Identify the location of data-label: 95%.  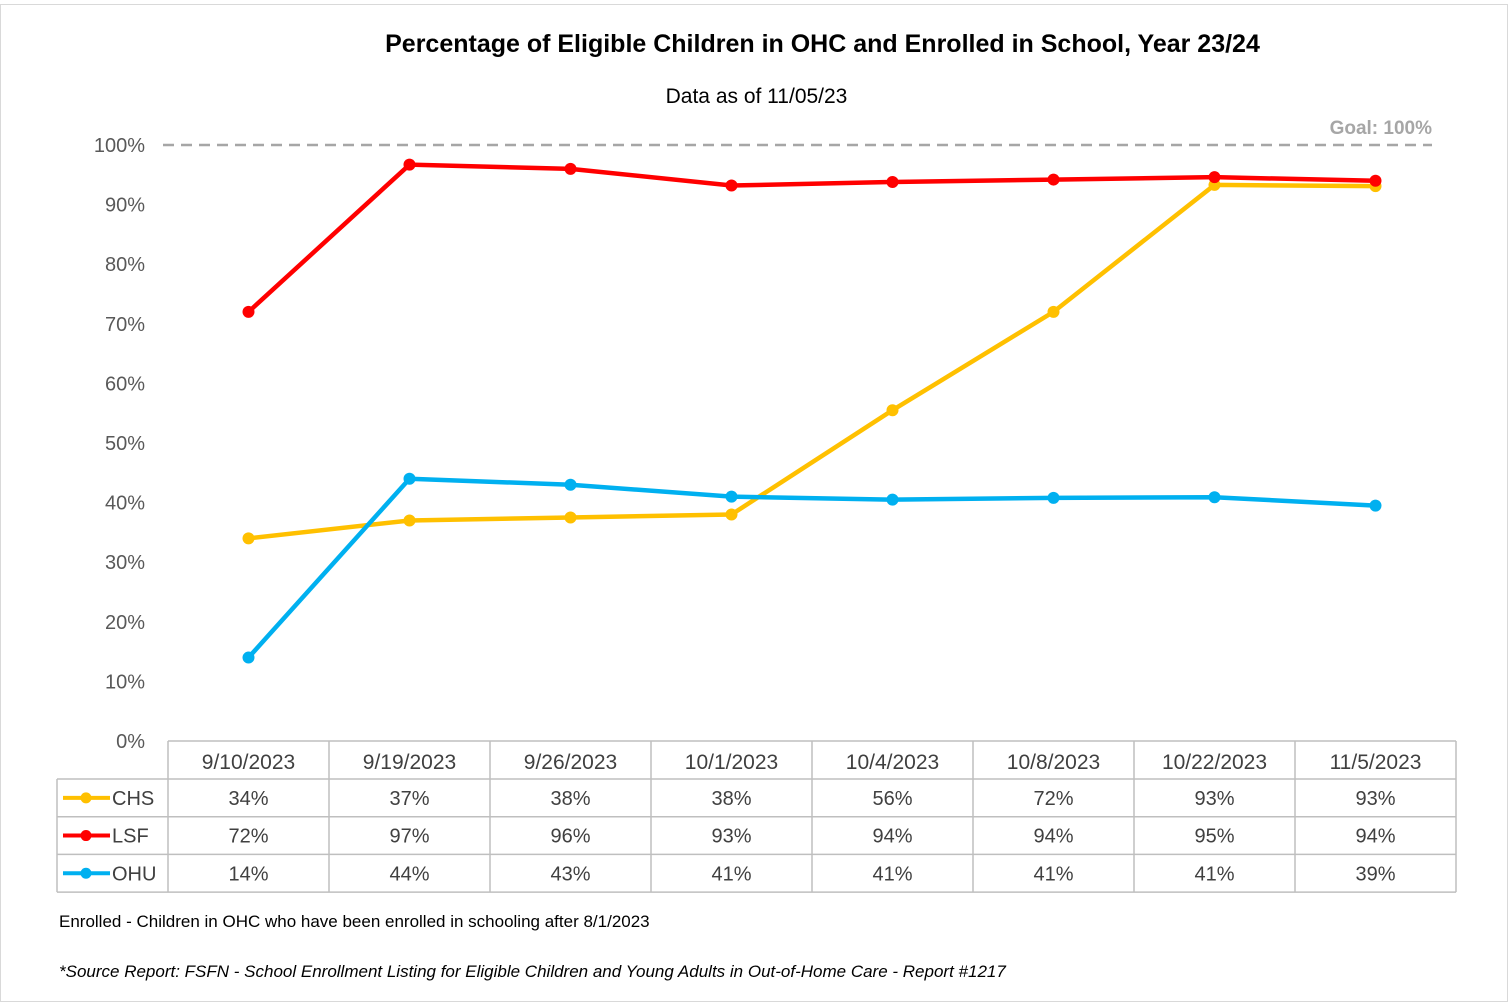
(1214, 837).